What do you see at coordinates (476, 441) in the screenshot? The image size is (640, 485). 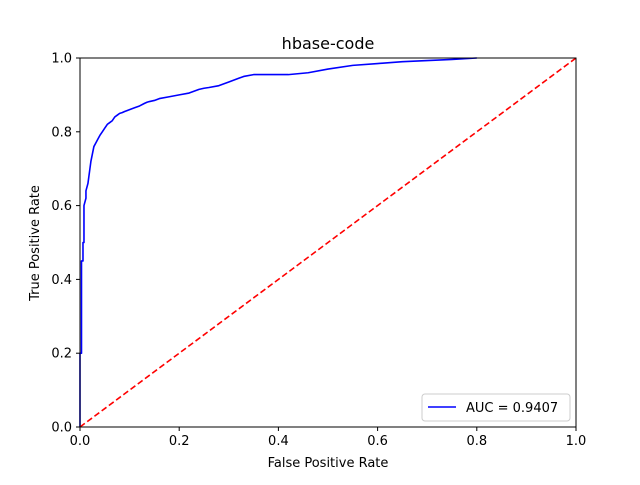 I see `x-tick-label: 0.8` at bounding box center [476, 441].